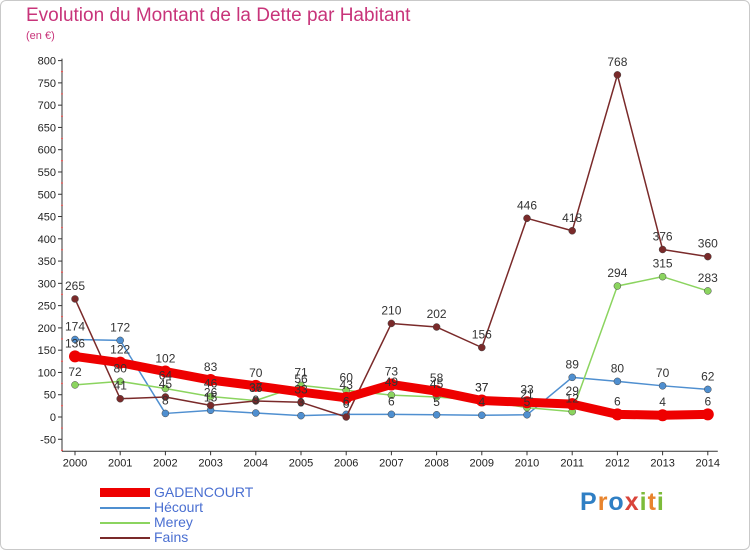  I want to click on x-tick-label: 2003, so click(210, 463).